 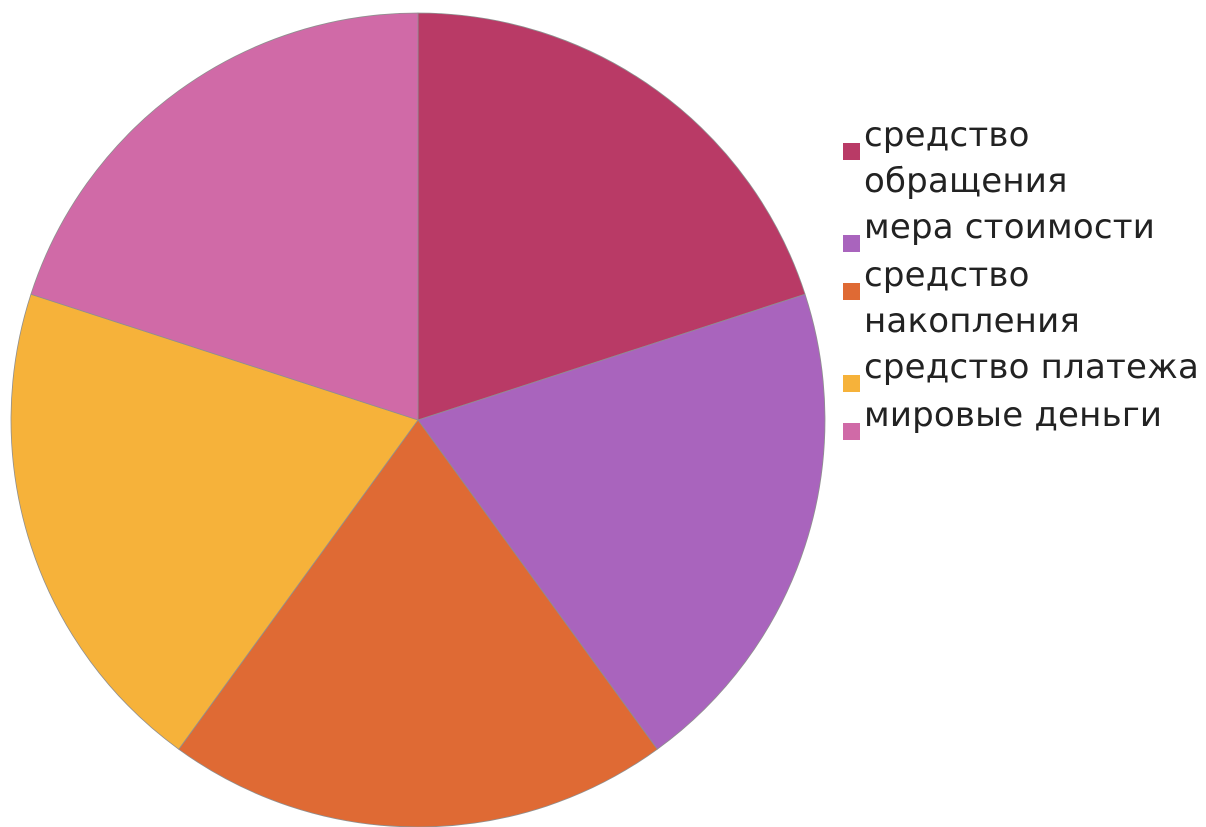 I want to click on legend-item-mirovye-dengi: мировые деньги, so click(x=1023, y=416).